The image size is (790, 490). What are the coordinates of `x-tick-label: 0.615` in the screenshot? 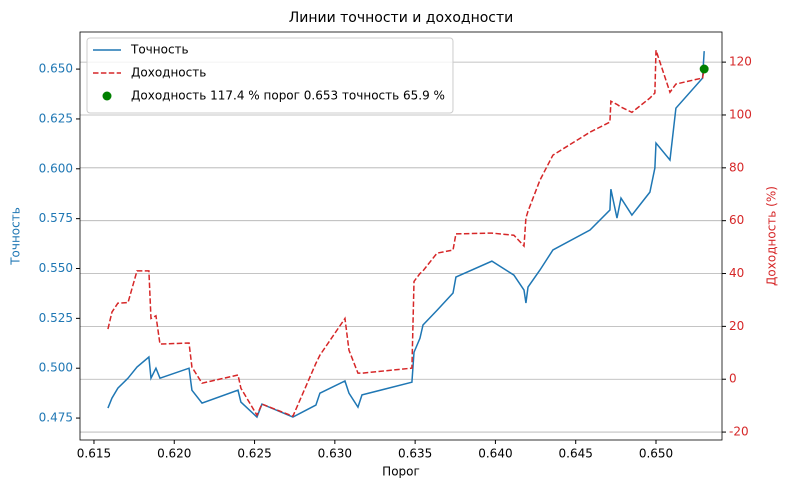 It's located at (94, 454).